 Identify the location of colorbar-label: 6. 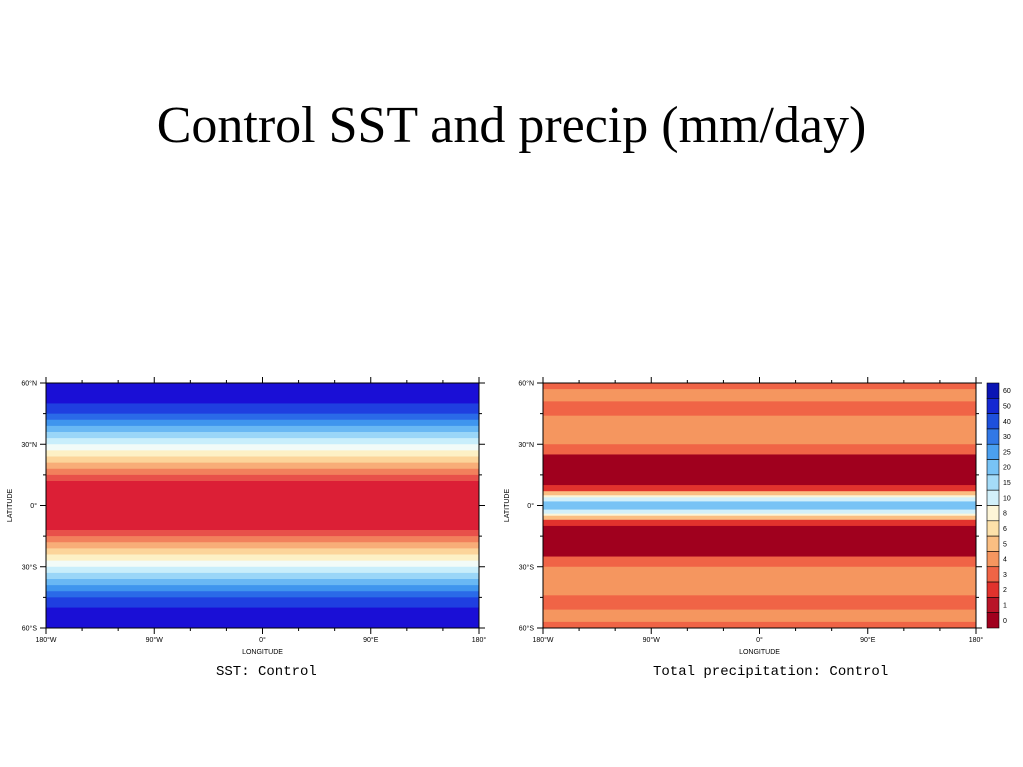
(1005, 529).